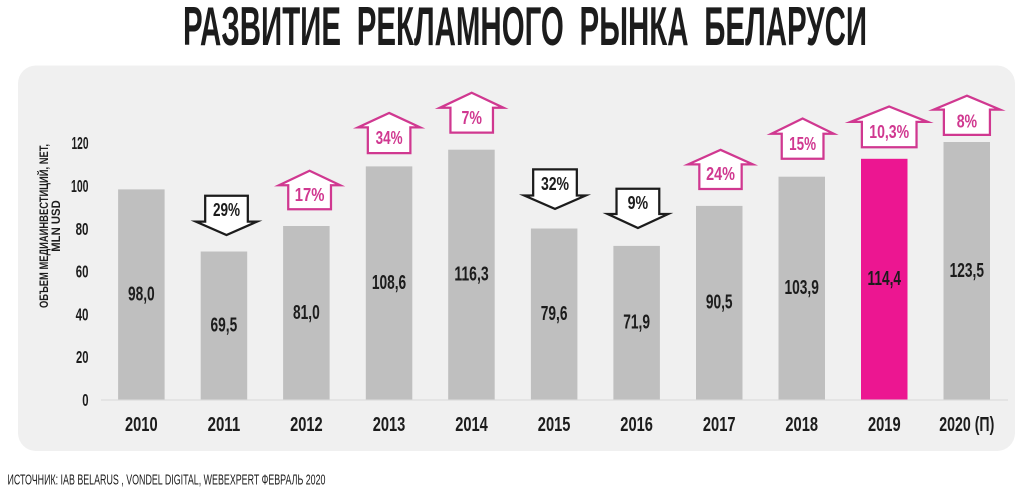  What do you see at coordinates (82, 272) in the screenshot?
I see `svg-text: 60` at bounding box center [82, 272].